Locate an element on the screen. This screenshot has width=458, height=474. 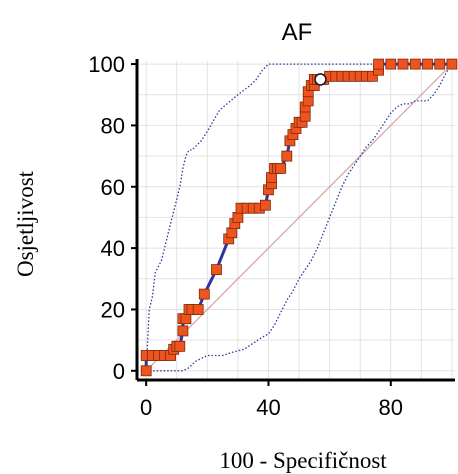
y-tick-label: 100 is located at coordinates (106, 64).